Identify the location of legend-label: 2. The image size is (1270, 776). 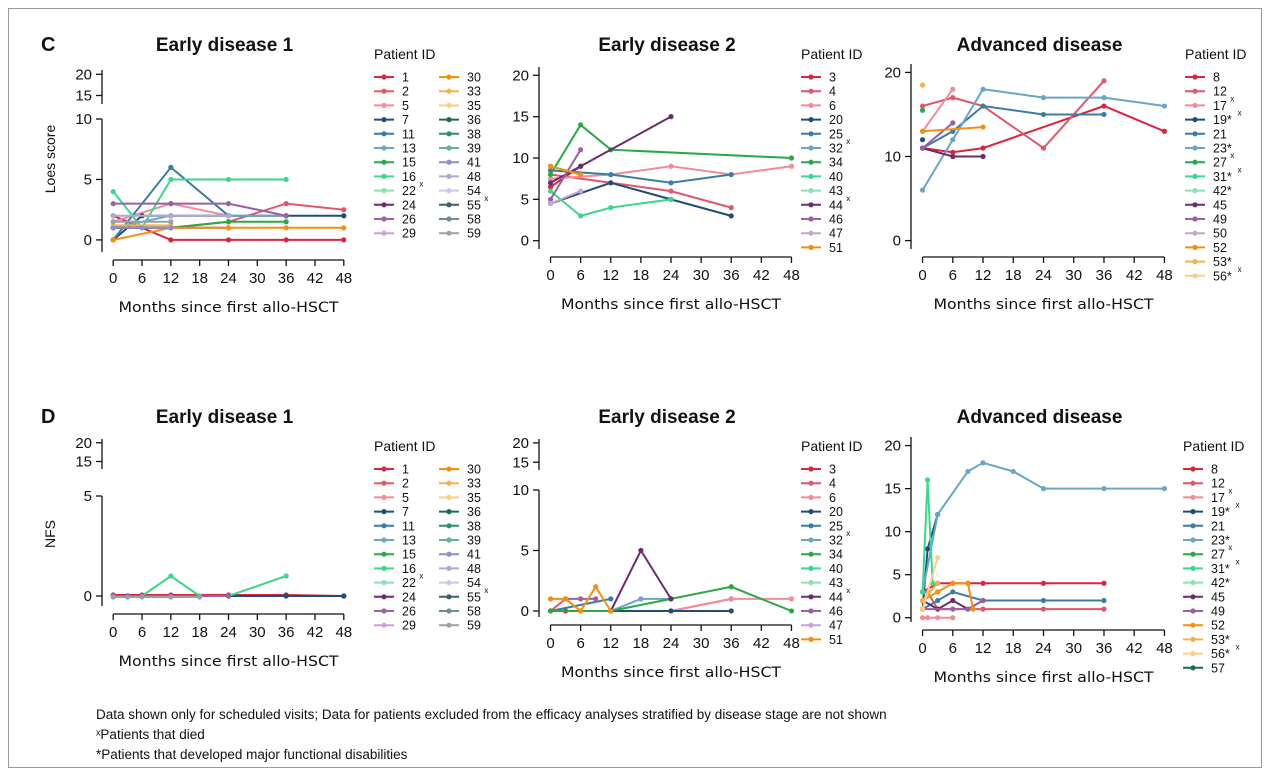
(405, 484).